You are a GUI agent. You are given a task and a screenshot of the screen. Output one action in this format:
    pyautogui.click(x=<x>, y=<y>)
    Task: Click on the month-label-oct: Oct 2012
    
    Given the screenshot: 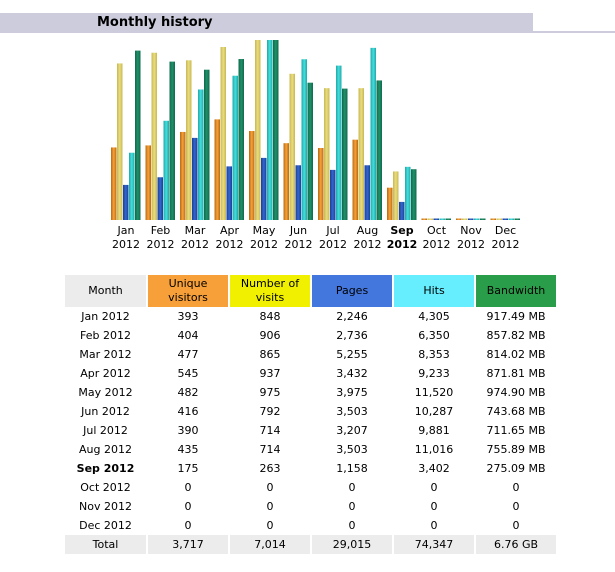 What is the action you would take?
    pyautogui.click(x=437, y=238)
    